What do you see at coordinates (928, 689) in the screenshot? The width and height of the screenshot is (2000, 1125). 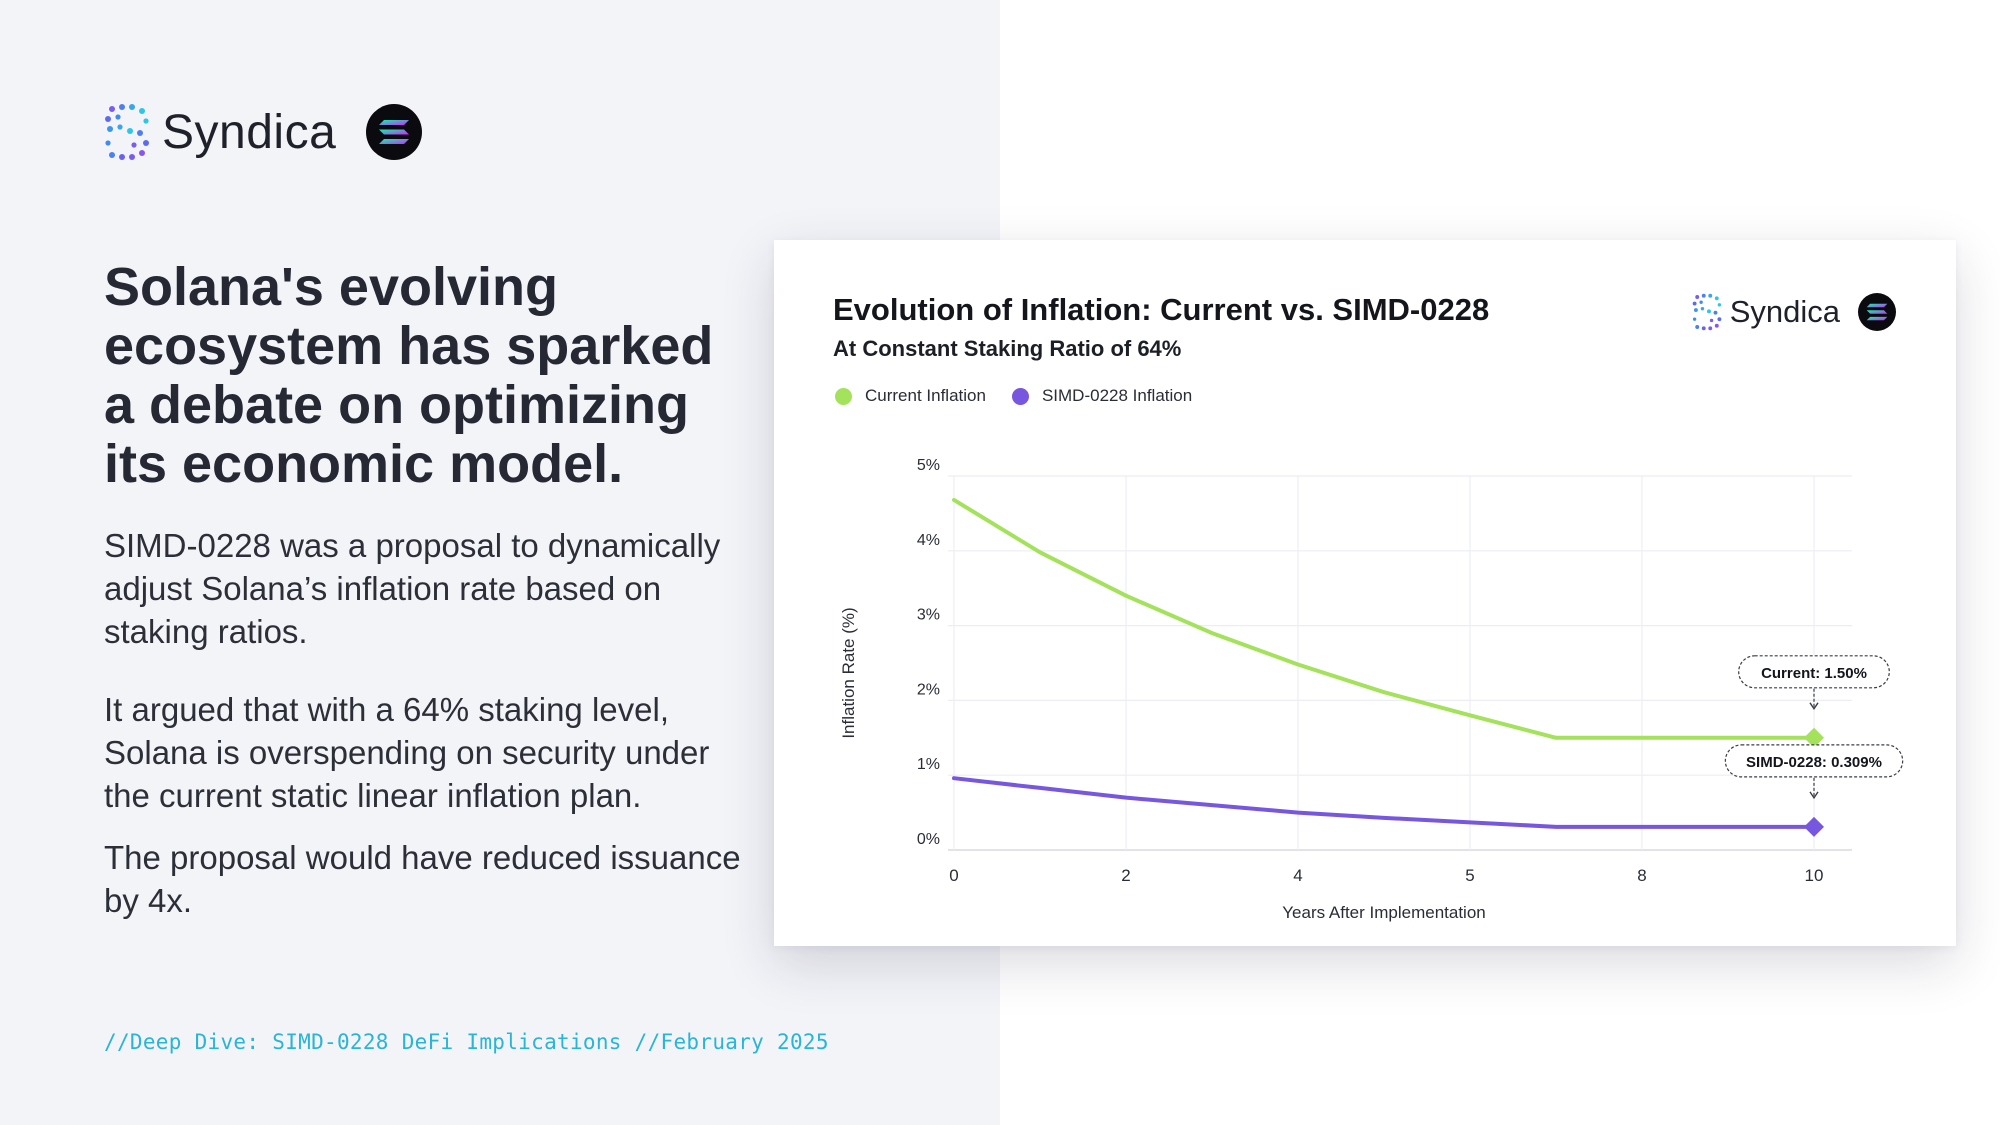 I see `y-tick-label: 2%` at bounding box center [928, 689].